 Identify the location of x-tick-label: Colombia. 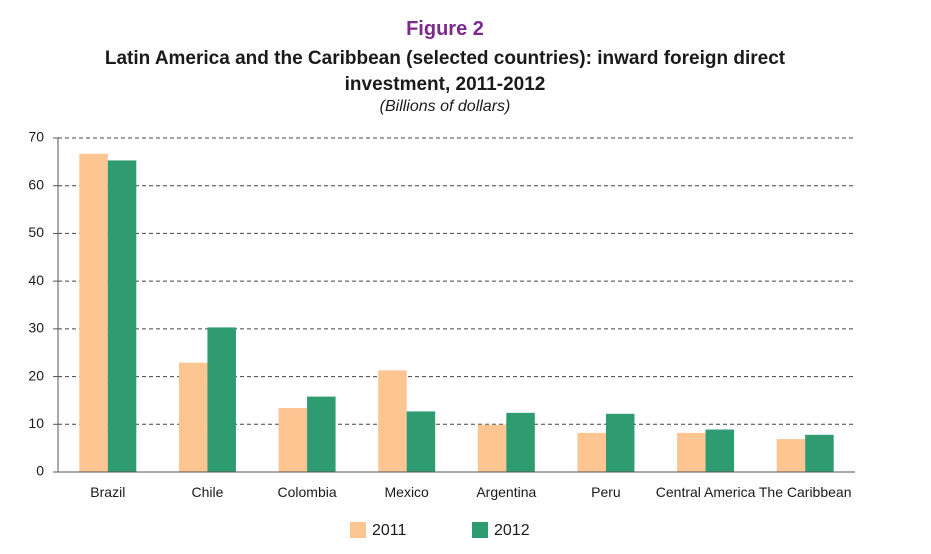
(307, 492).